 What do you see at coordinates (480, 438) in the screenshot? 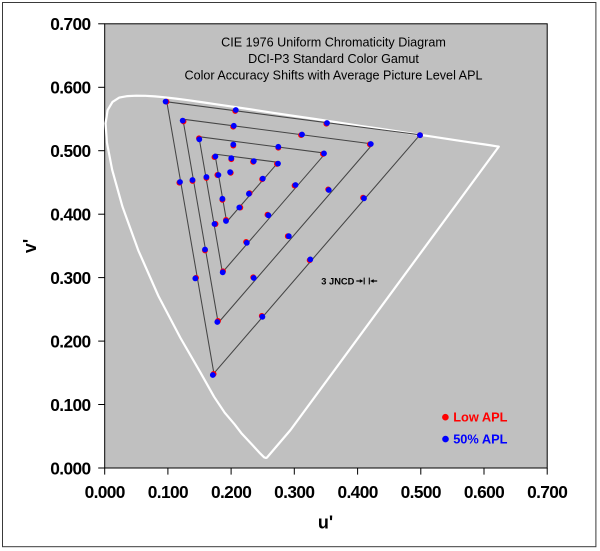
I see `svg-text: 50% APL` at bounding box center [480, 438].